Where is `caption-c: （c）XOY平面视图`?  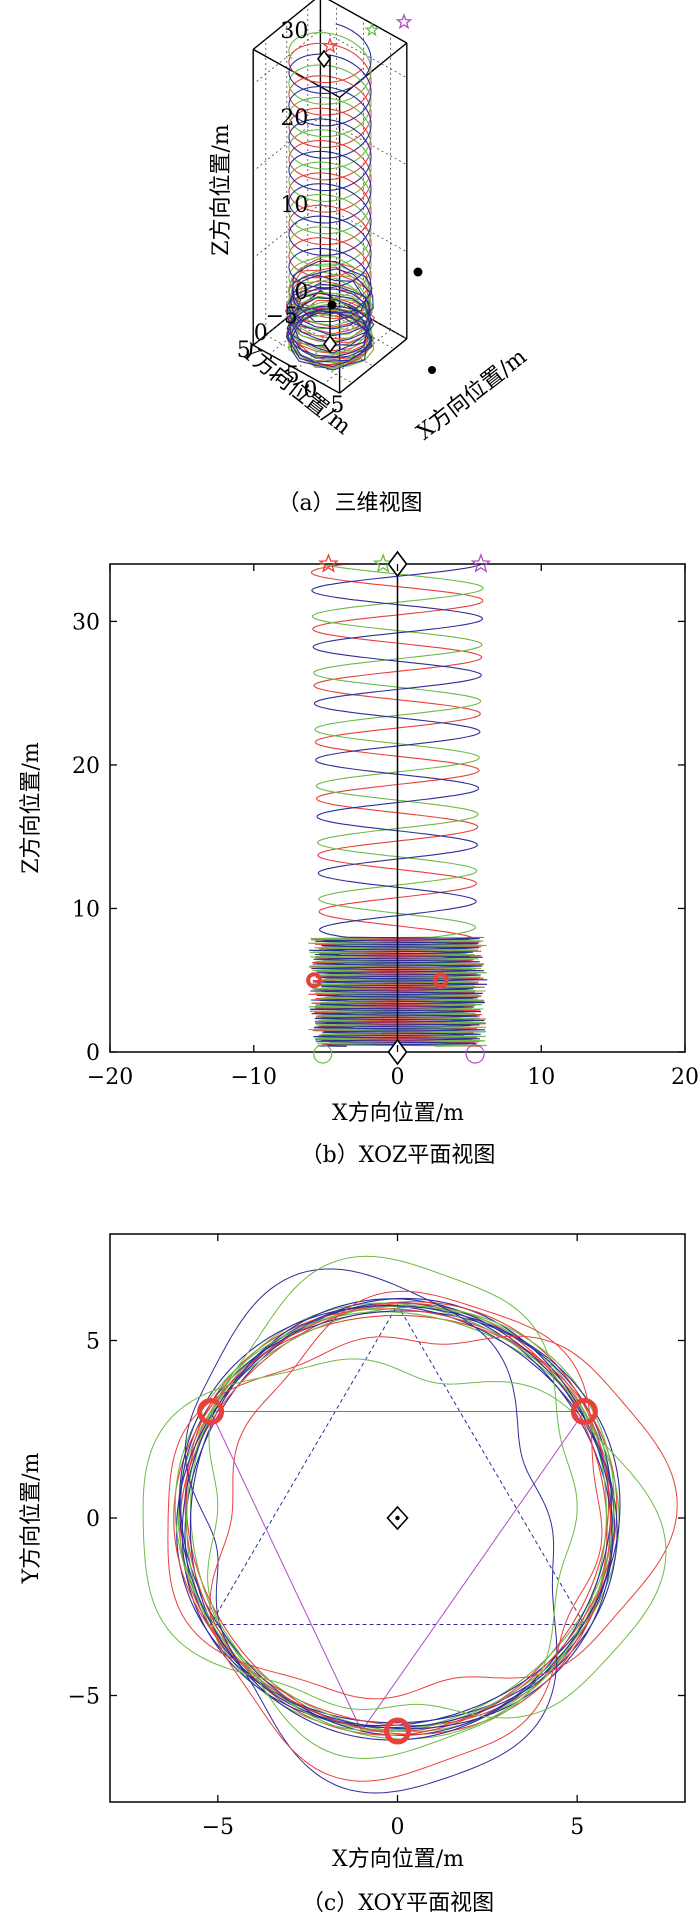
caption-c: （c）XOY平面视图 is located at coordinates (398, 1903).